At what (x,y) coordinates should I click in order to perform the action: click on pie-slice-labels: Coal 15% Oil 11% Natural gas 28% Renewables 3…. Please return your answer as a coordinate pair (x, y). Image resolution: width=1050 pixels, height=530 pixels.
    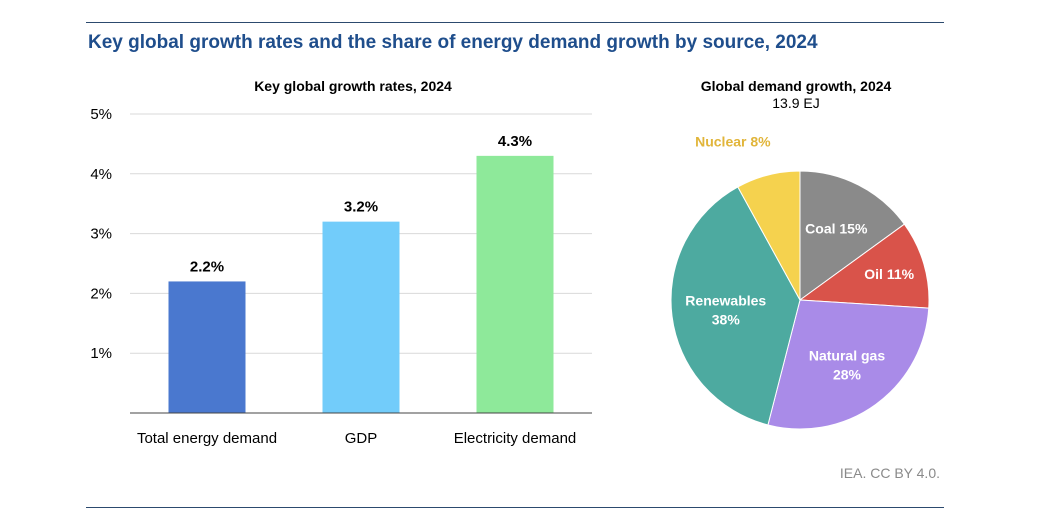
    Looking at the image, I should click on (799, 258).